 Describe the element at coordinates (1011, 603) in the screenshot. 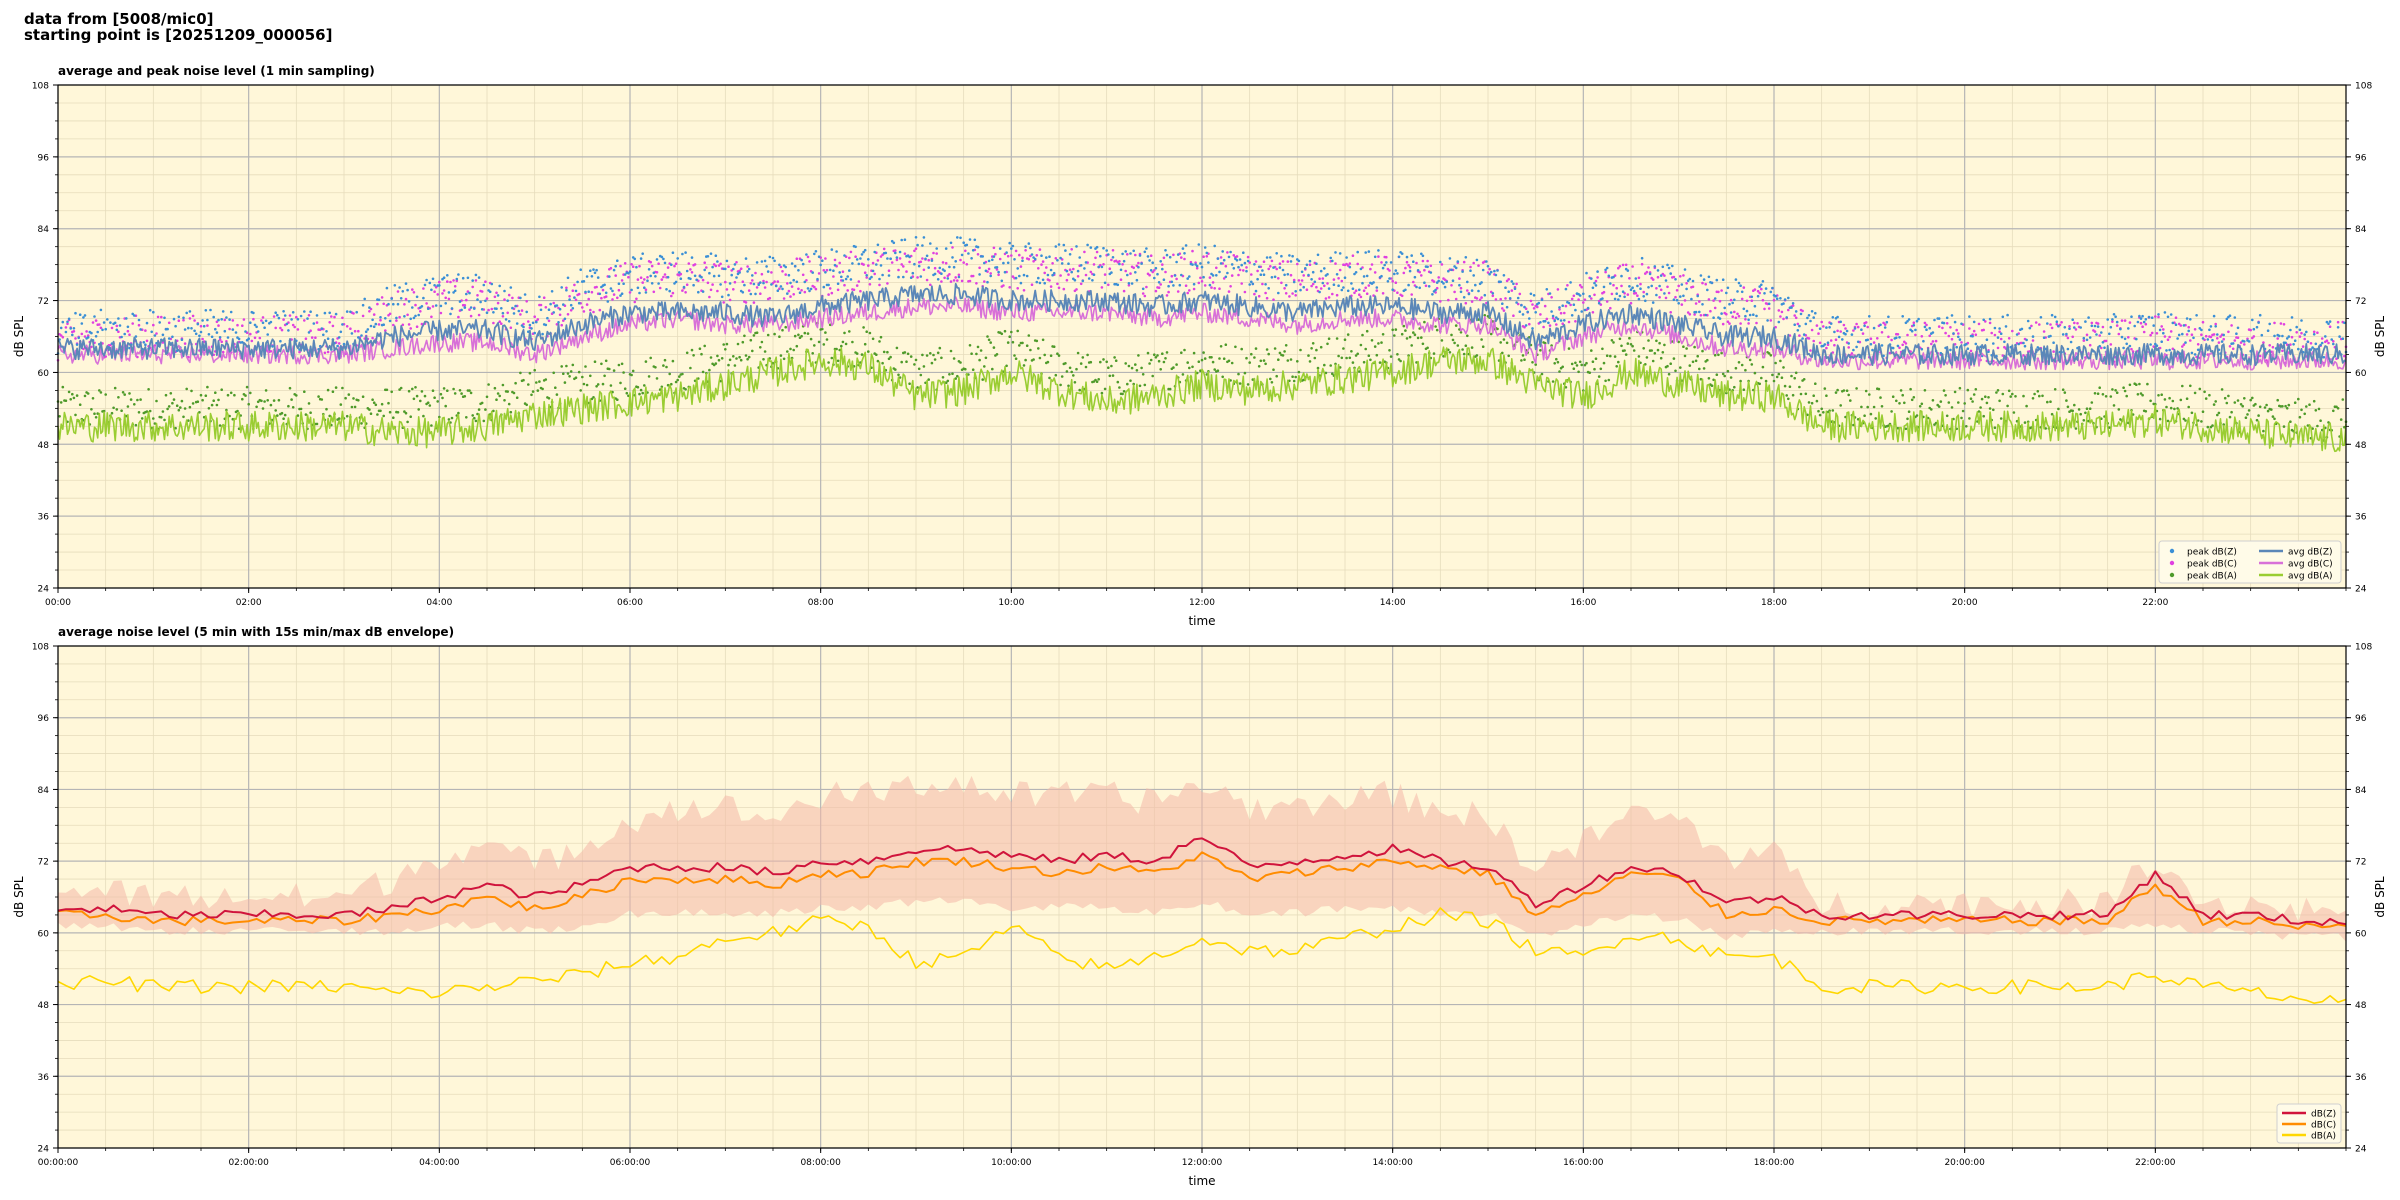

I see `x-tick-label: 10:00` at that location.